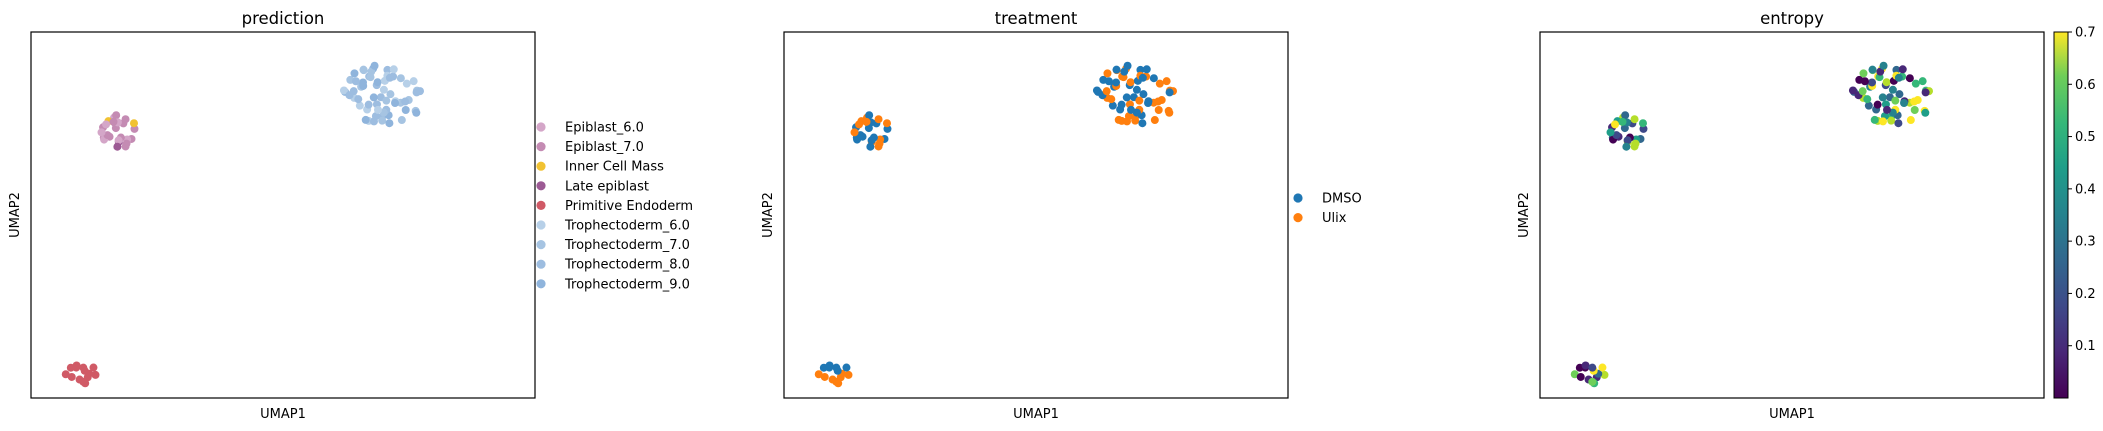 The height and width of the screenshot is (431, 2103). Describe the element at coordinates (2085, 85) in the screenshot. I see `colorbar-tick-label: 0.6` at that location.